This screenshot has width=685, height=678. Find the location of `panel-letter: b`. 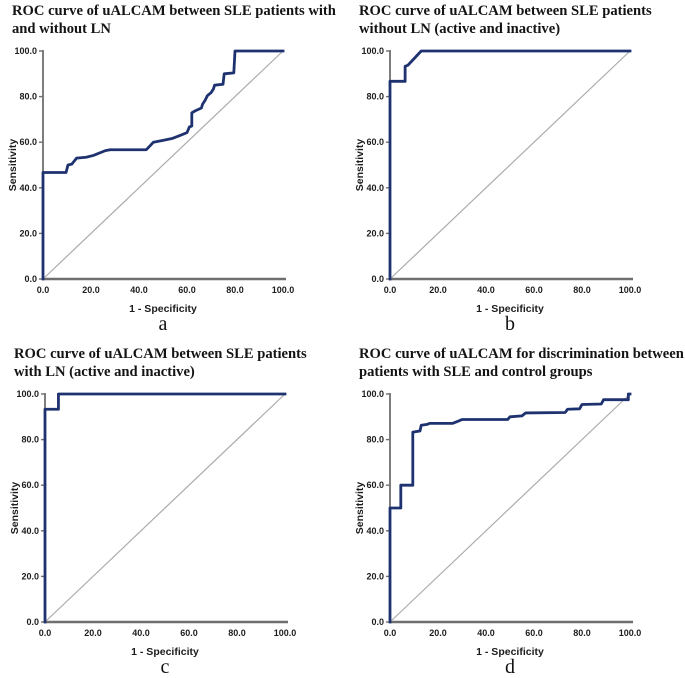

panel-letter: b is located at coordinates (510, 324).